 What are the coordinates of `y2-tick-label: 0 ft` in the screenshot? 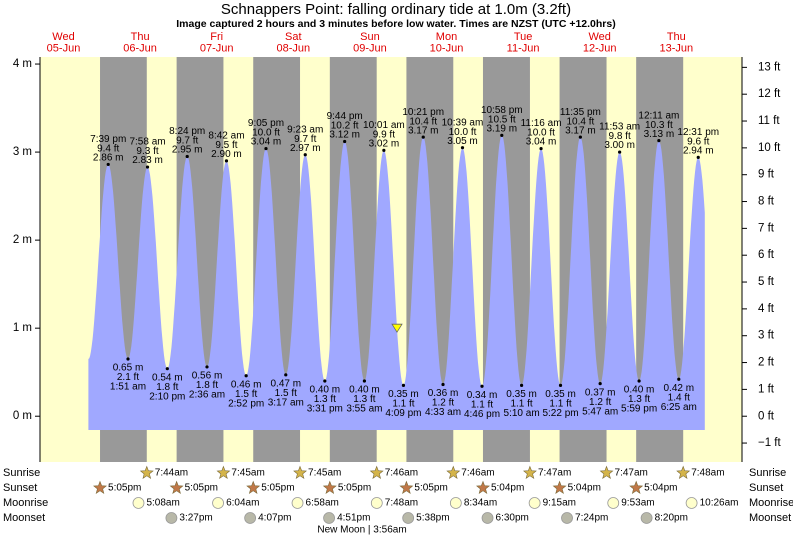 It's located at (766, 416).